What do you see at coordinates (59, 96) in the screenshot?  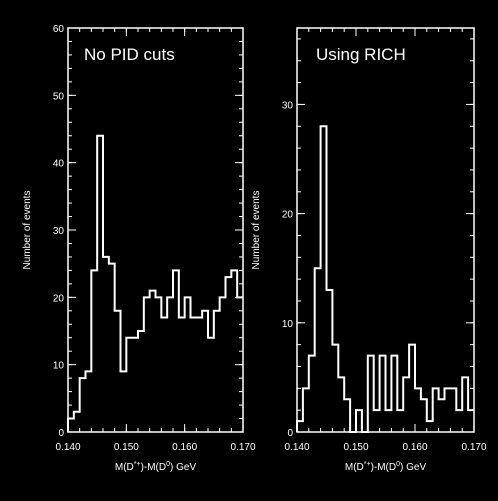 I see `y-tick-label: 50` at bounding box center [59, 96].